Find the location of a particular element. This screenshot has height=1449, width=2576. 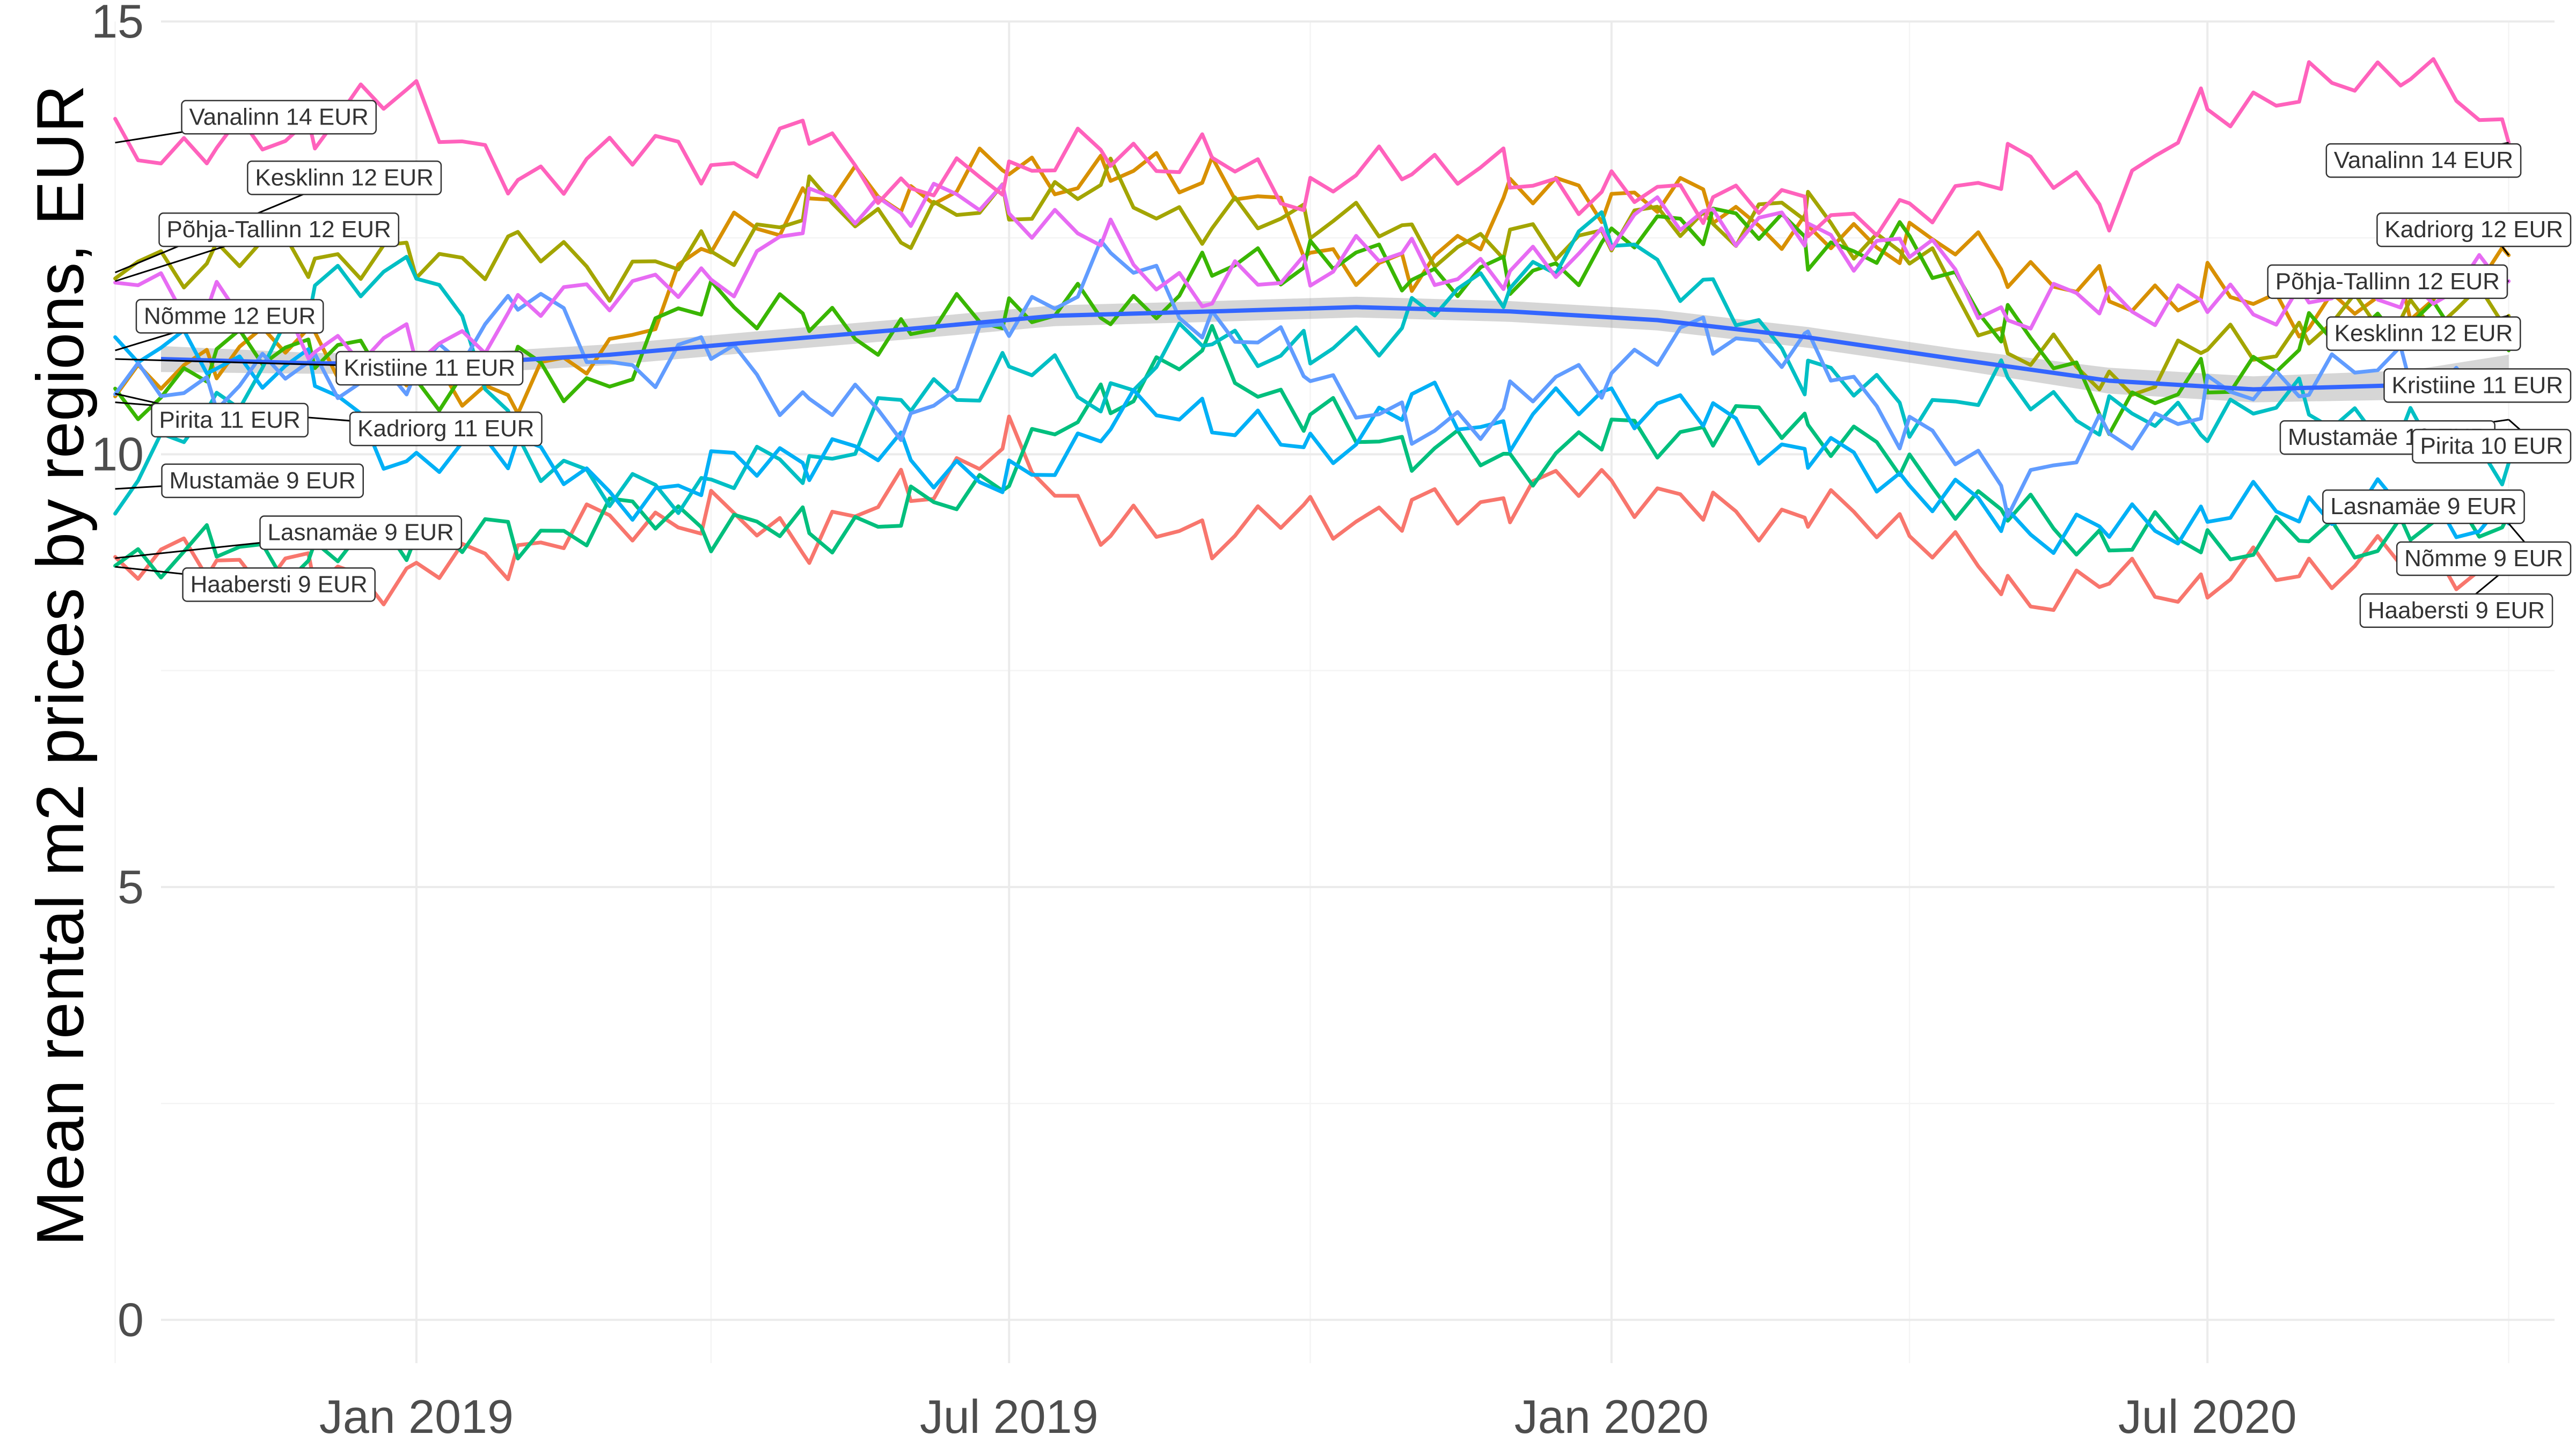

series-label-kadriorg-12-eur: Kadriorg 12 EUR is located at coordinates (2474, 229).